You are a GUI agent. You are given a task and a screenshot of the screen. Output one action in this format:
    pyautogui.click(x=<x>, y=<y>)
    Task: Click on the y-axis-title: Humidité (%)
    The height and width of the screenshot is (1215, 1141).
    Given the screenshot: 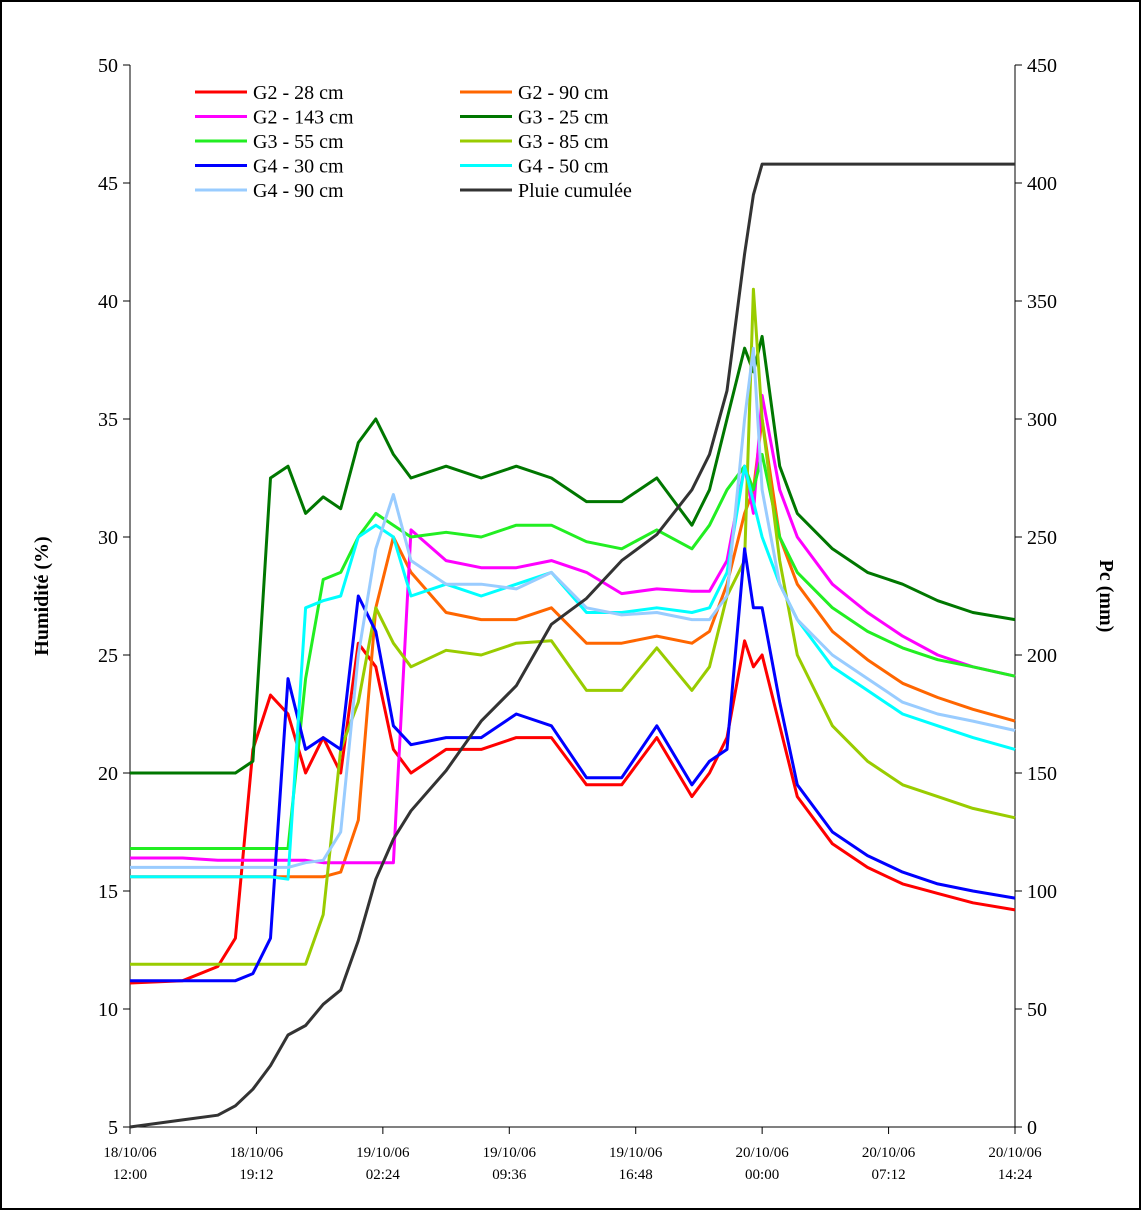 What is the action you would take?
    pyautogui.click(x=42, y=595)
    